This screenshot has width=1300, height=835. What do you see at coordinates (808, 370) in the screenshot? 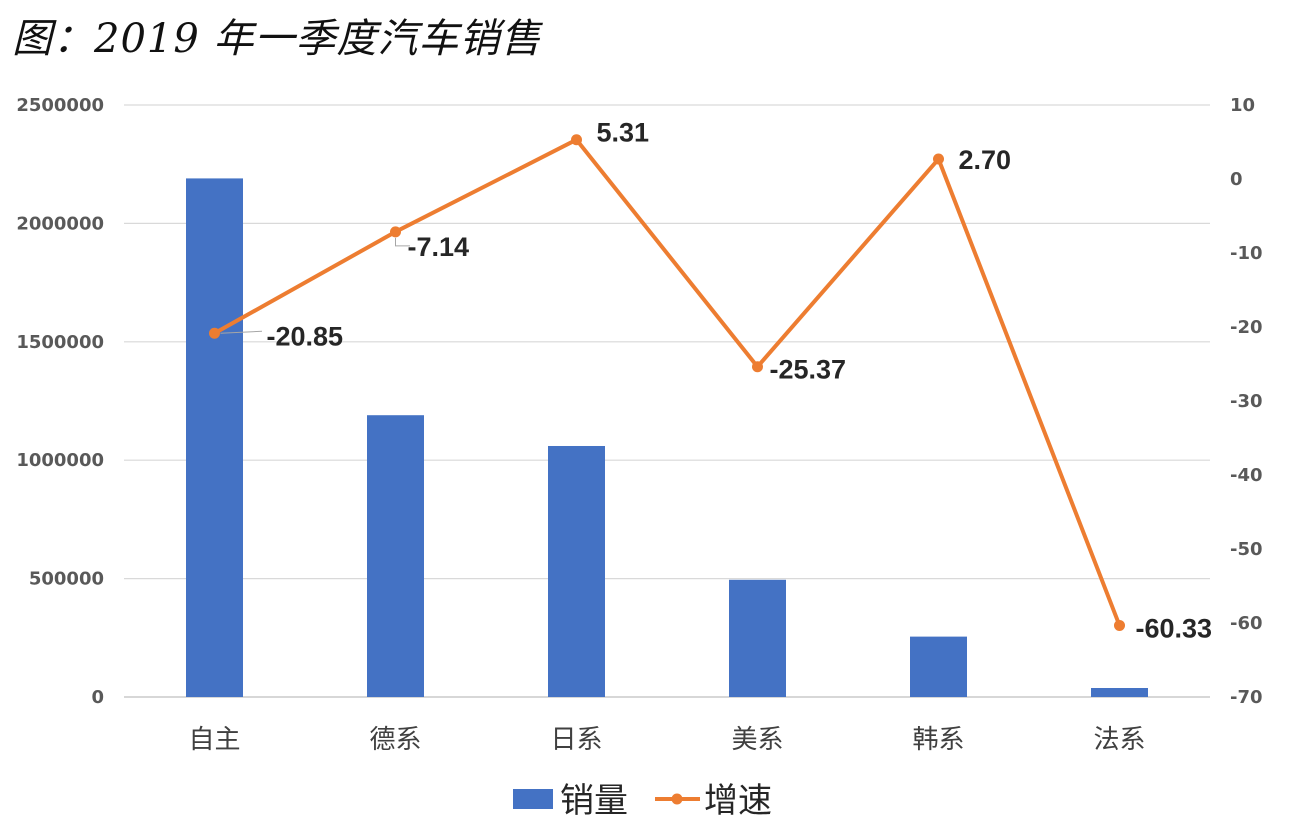
I see `data-label: -25.37` at bounding box center [808, 370].